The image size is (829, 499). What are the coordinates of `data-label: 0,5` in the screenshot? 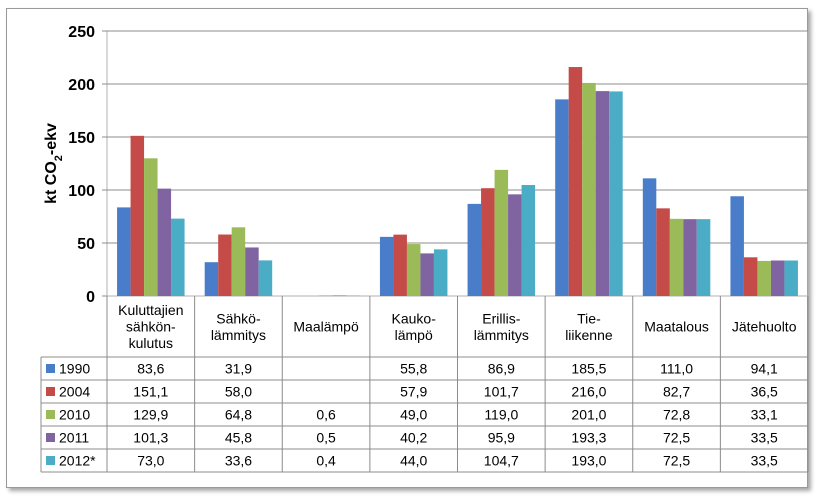 It's located at (326, 438).